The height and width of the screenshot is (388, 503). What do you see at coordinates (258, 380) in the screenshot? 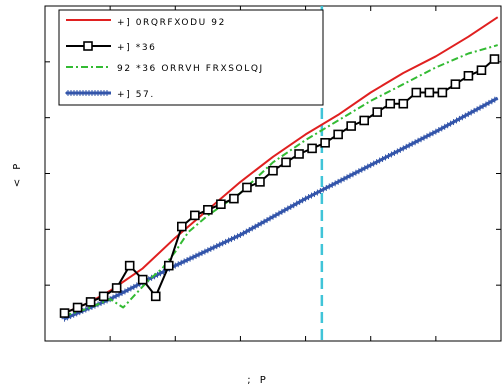
I see `x-axis-label: ; P` at bounding box center [258, 380].